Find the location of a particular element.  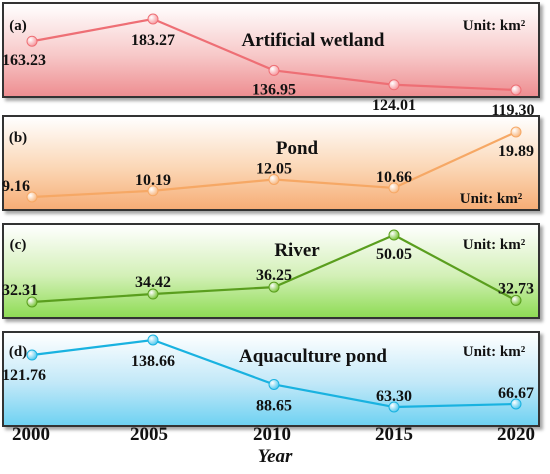

x-tick-label: 2005 is located at coordinates (149, 434).